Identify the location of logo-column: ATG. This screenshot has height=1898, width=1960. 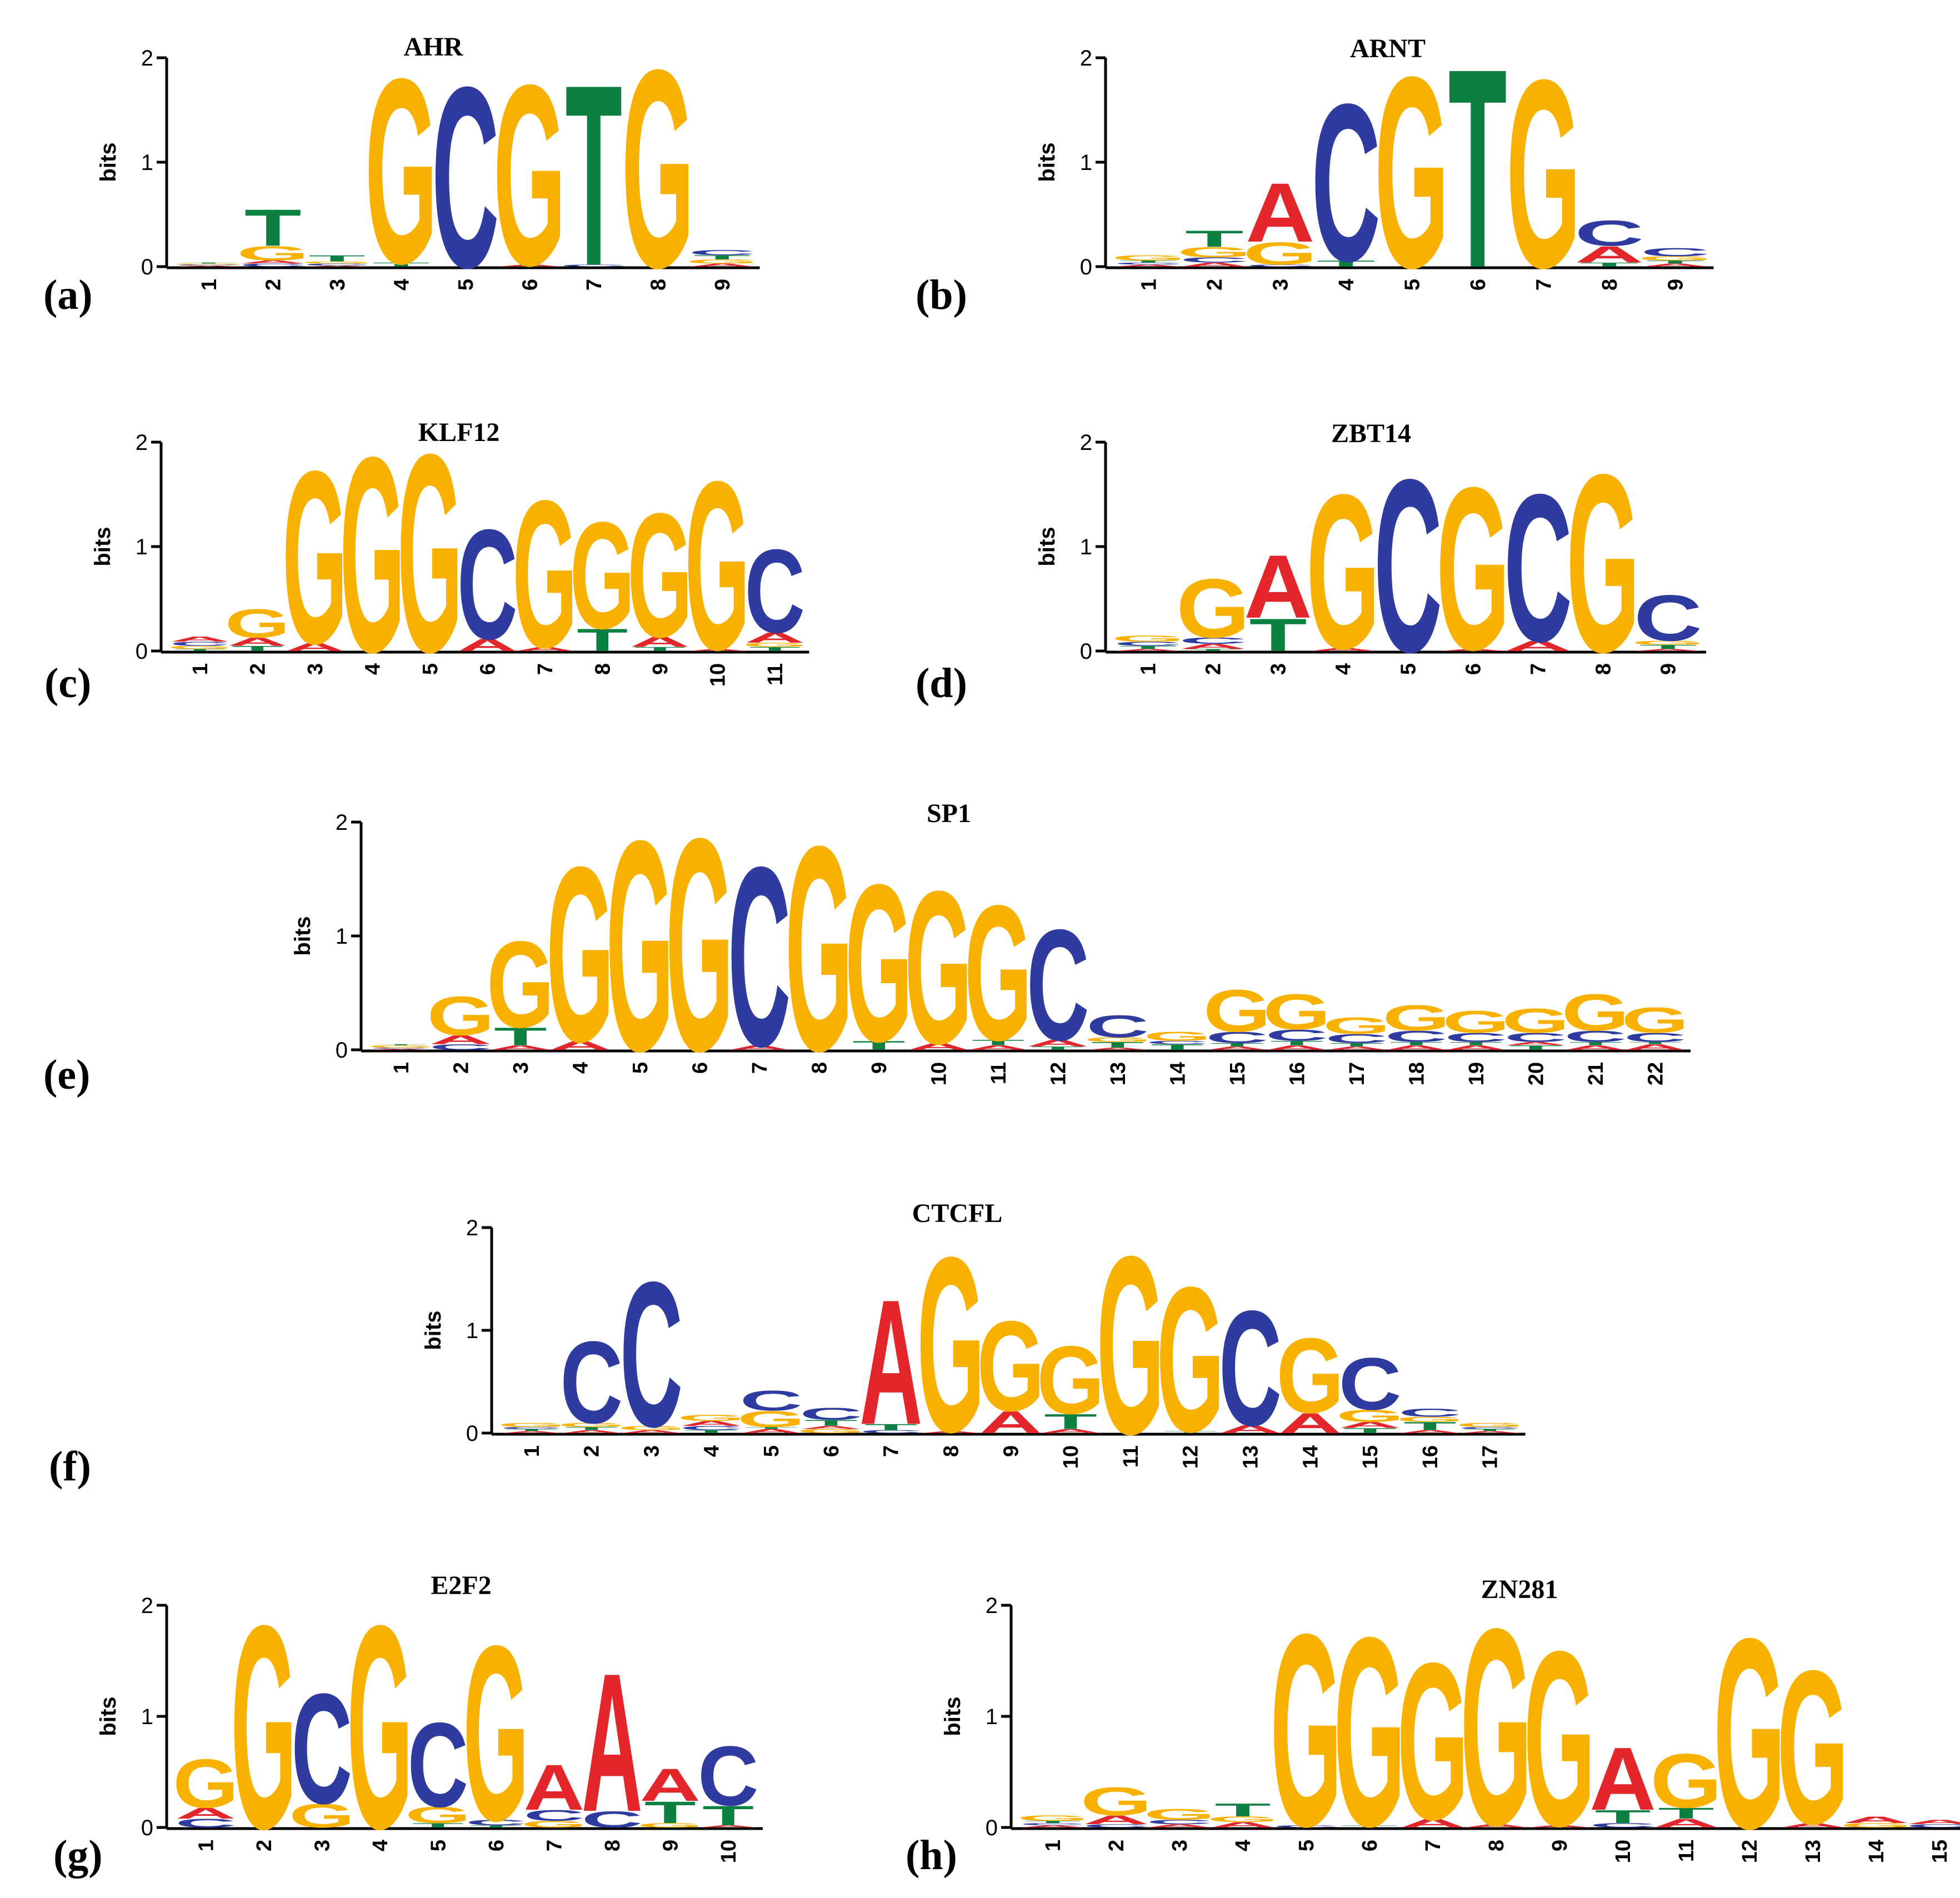
(1070, 1381).